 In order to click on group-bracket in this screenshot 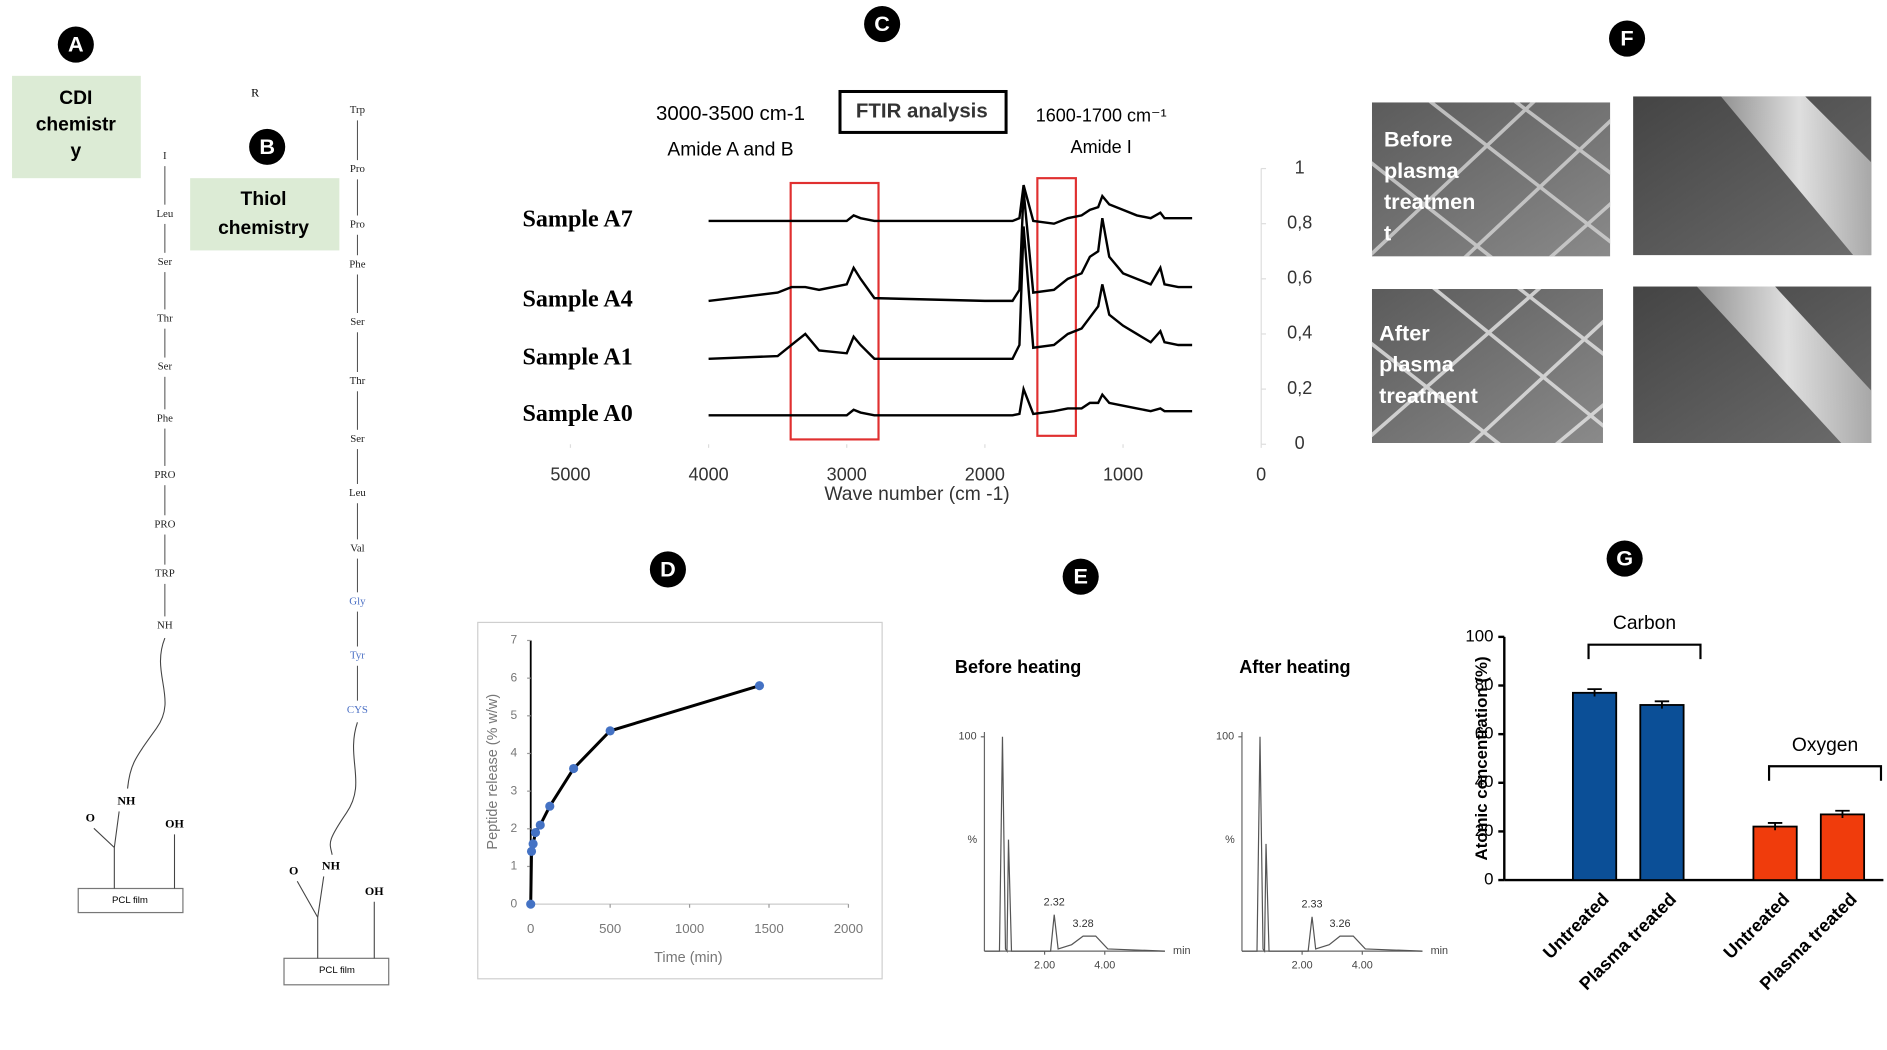, I will do `click(1825, 773)`.